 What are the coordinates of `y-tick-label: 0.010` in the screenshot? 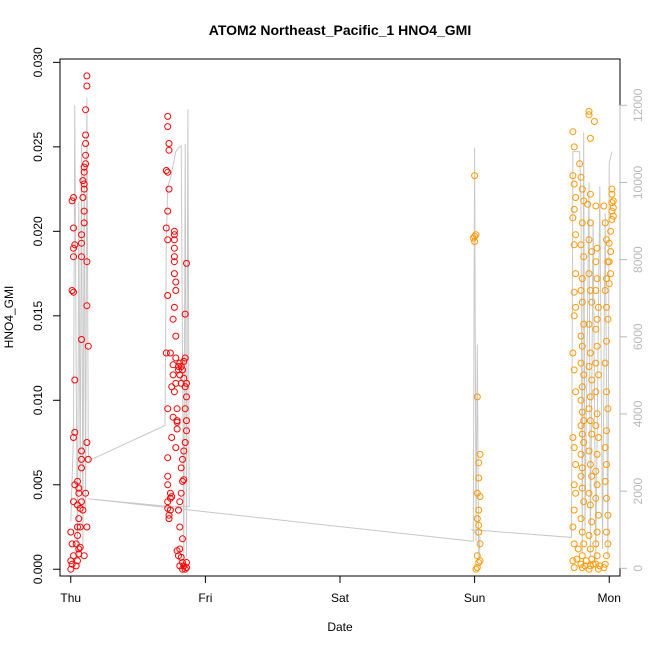 It's located at (38, 400).